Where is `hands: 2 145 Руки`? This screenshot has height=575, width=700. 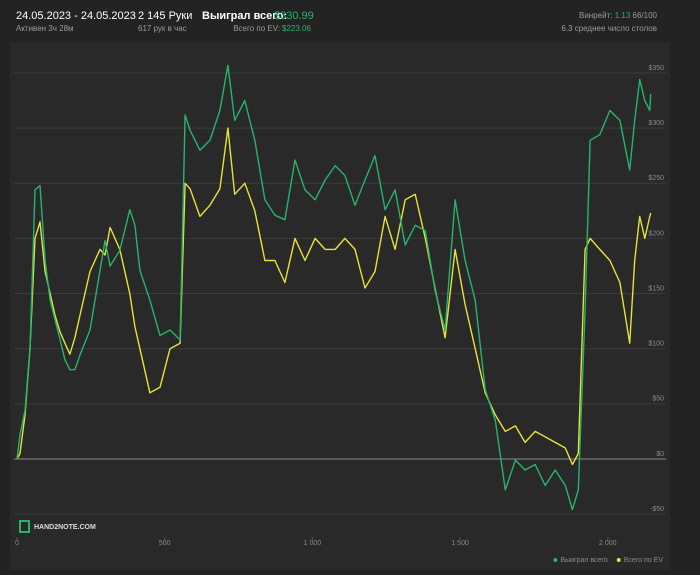 hands: 2 145 Руки is located at coordinates (165, 16).